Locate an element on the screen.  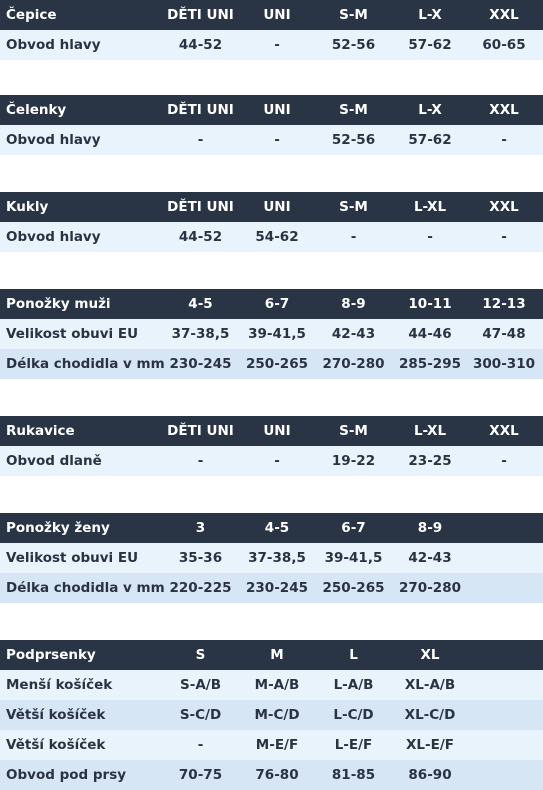
size-header-cell: 10-11 is located at coordinates (430, 304).